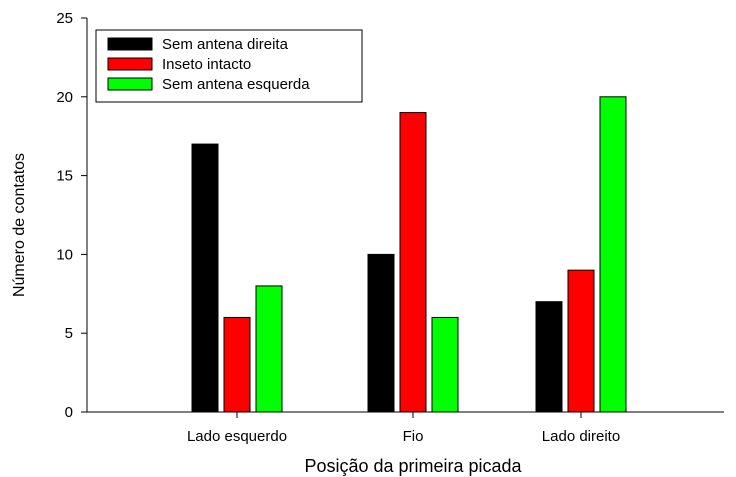 The width and height of the screenshot is (736, 477). Describe the element at coordinates (64, 97) in the screenshot. I see `y-tick-label: 20` at that location.